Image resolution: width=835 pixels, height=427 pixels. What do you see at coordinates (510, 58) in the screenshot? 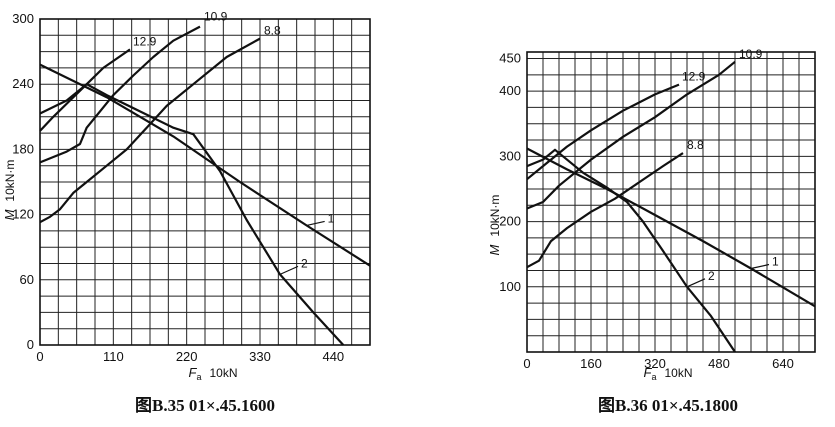
I see `y-tick-label: 450` at bounding box center [510, 58].